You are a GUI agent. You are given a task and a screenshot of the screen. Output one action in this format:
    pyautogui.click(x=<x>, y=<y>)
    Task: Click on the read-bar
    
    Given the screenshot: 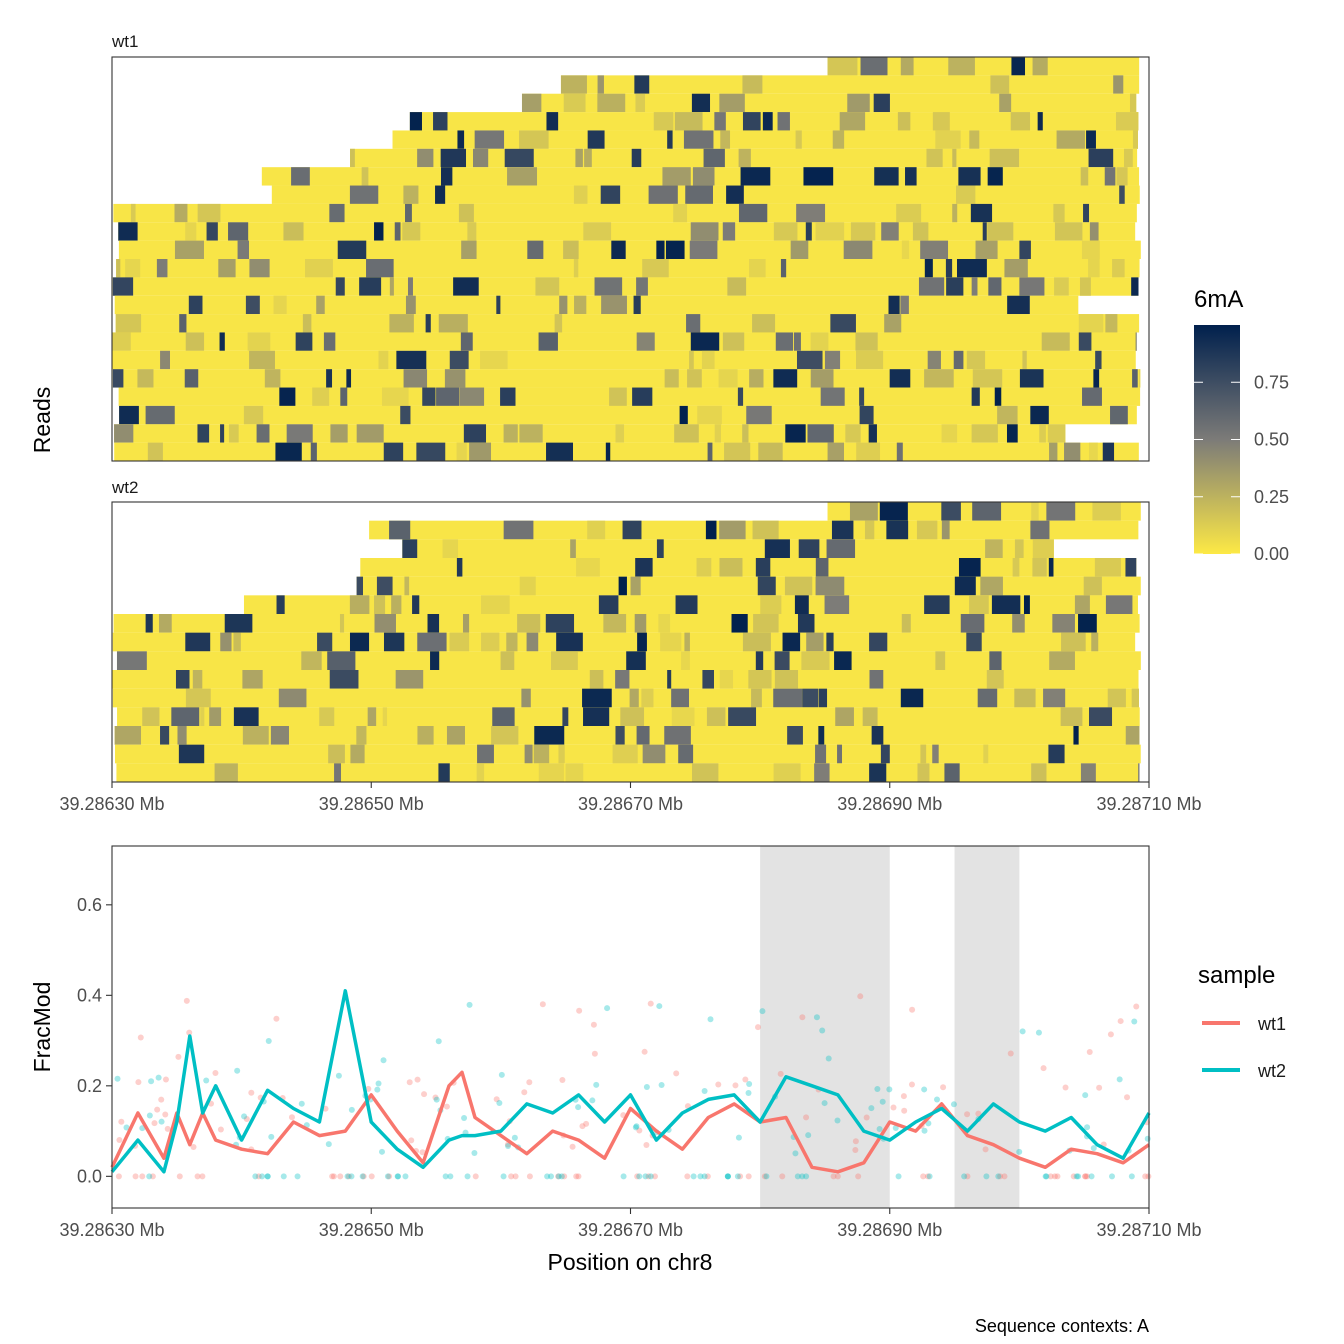 What is the action you would take?
    pyautogui.click(x=629, y=396)
    